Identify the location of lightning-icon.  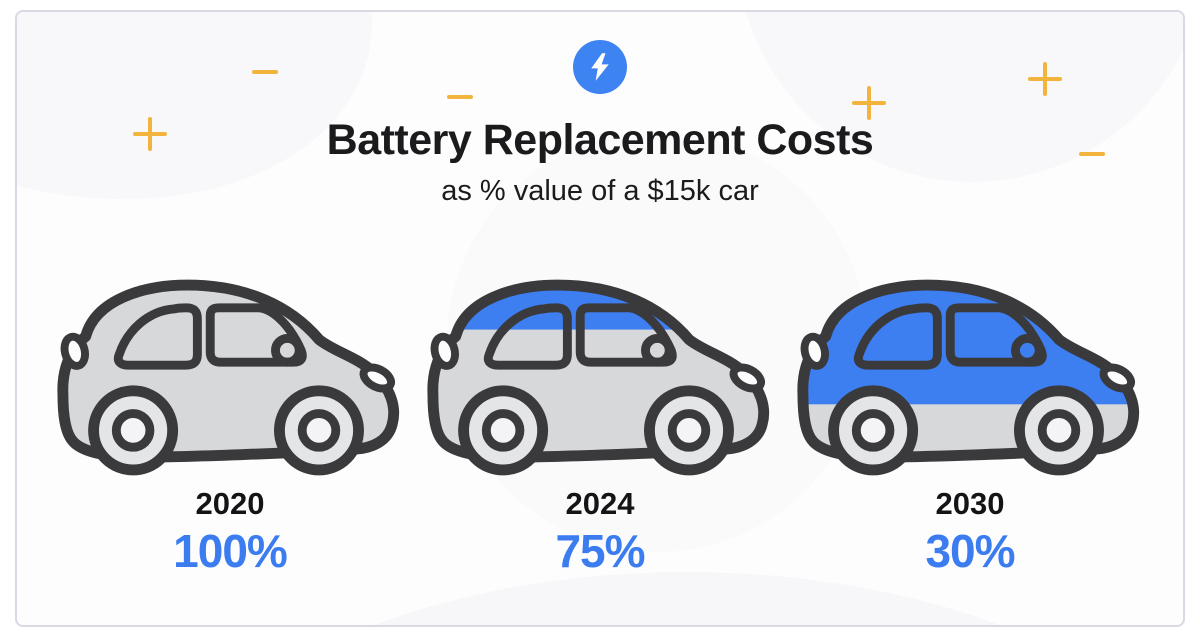
(600, 67).